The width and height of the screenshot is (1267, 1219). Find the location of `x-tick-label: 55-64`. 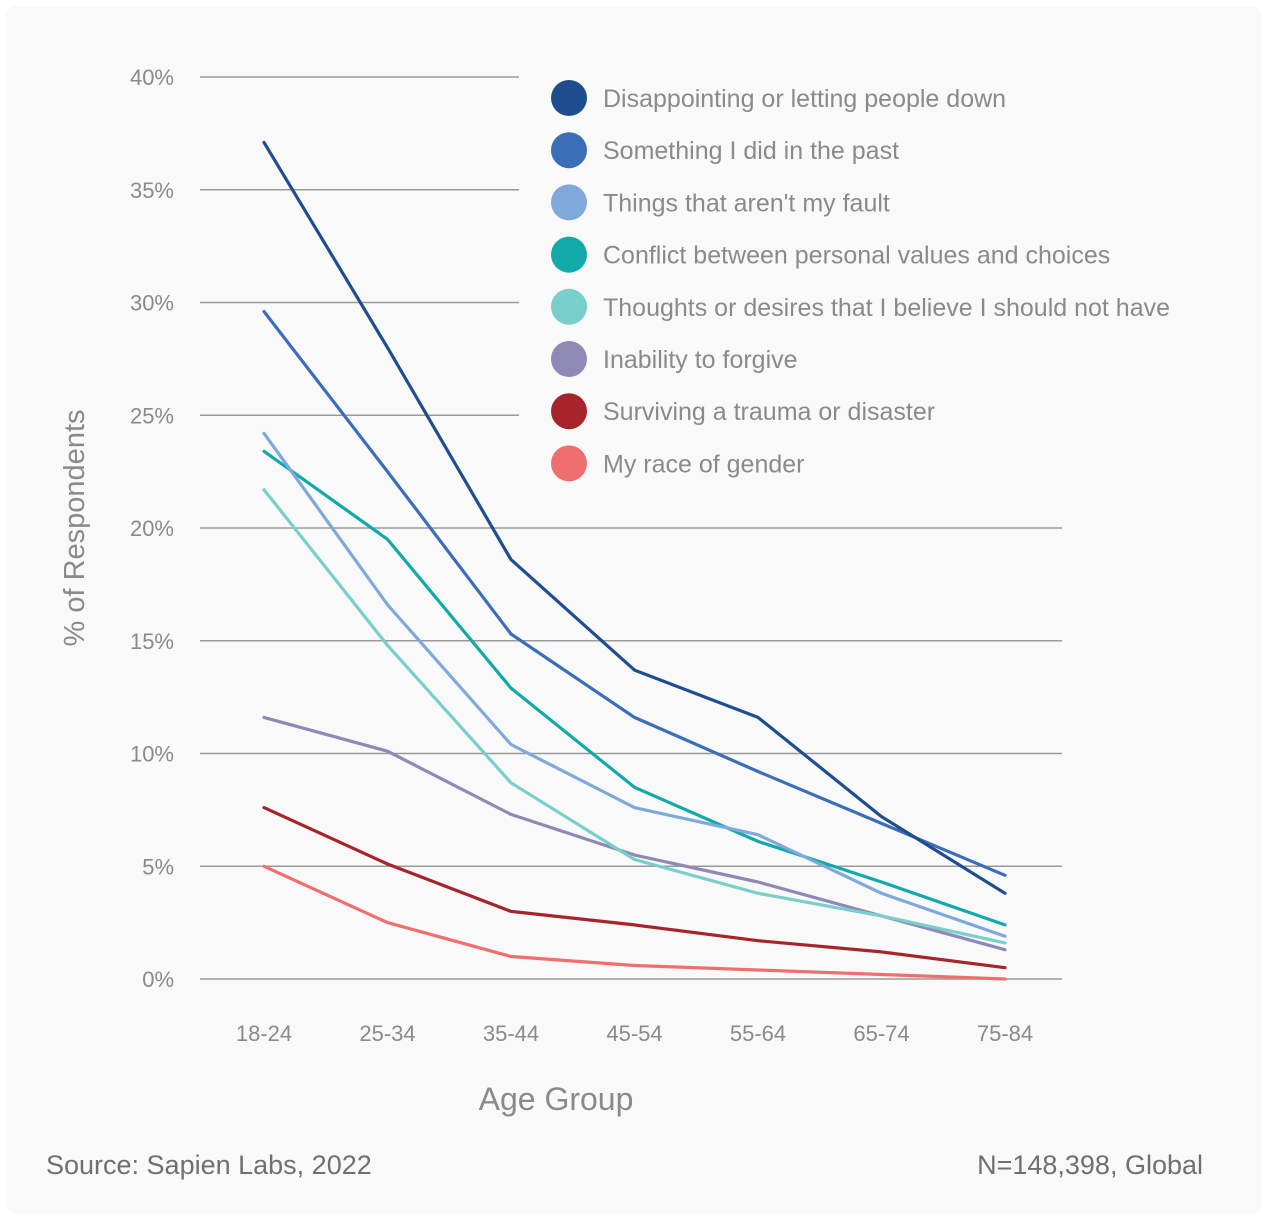

x-tick-label: 55-64 is located at coordinates (758, 1033).